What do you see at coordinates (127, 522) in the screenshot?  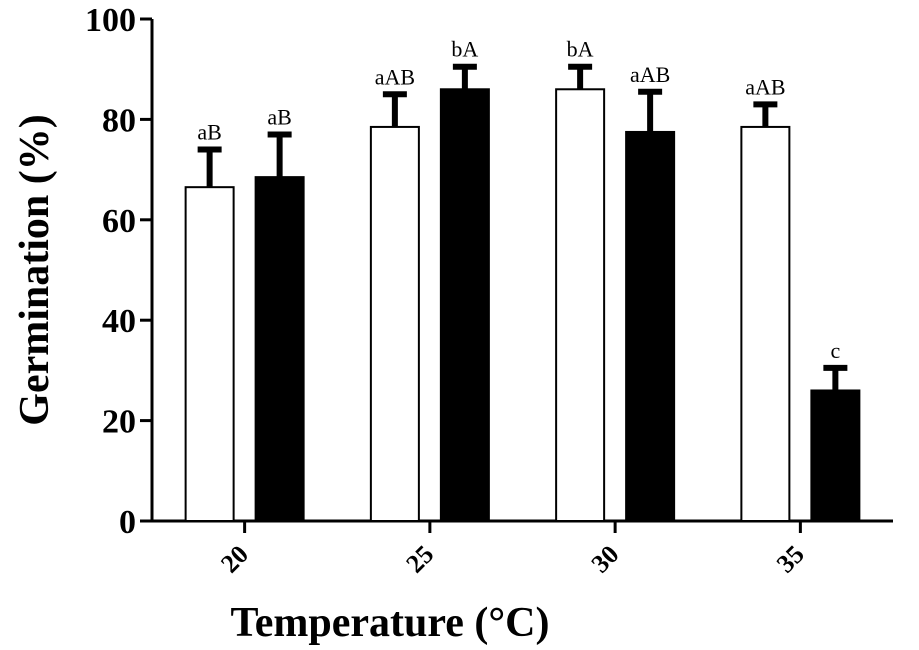 I see `y-tick-label: 0` at bounding box center [127, 522].